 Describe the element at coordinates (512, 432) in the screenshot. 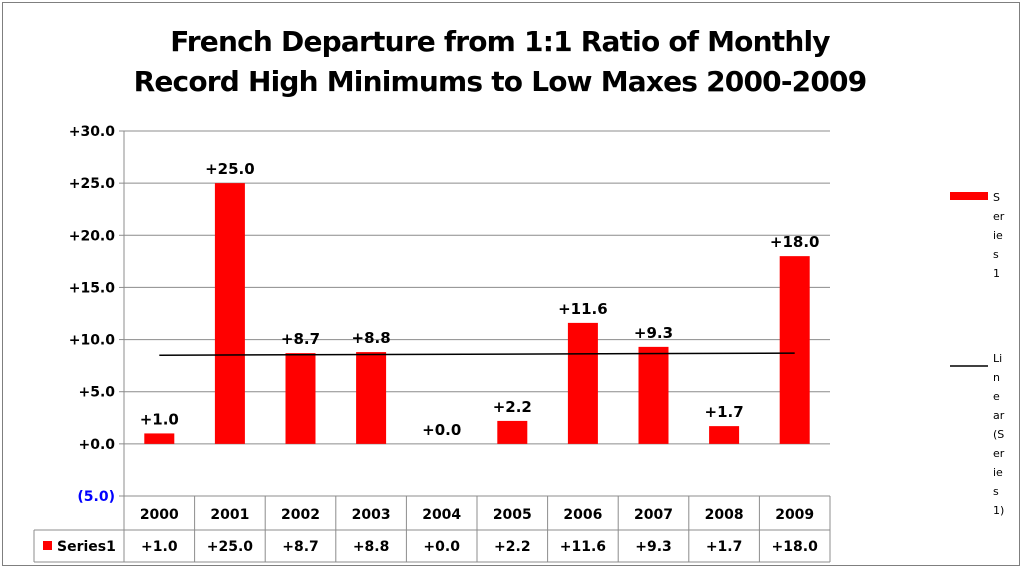

I see `bar-2005` at that location.